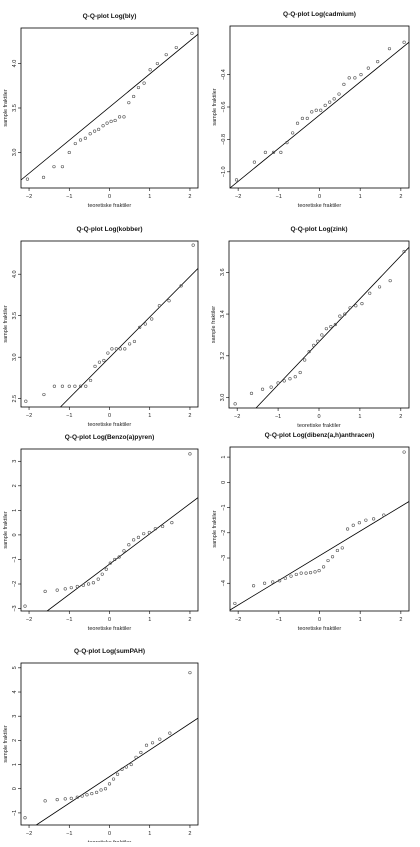 The width and height of the screenshot is (420, 847). I want to click on y-tick-label: 3.6, so click(223, 272).